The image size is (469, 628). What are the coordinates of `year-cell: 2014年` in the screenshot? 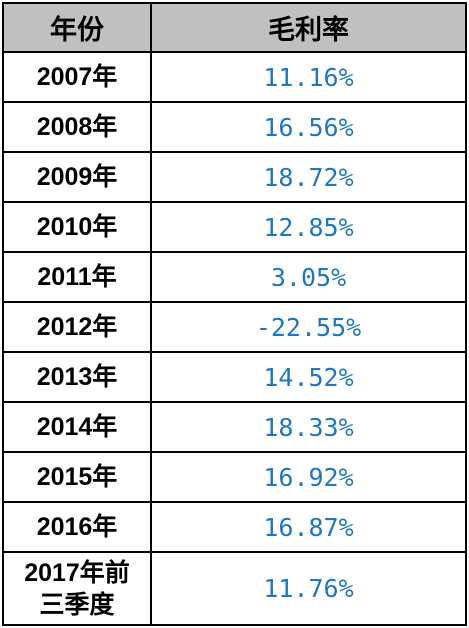 It's located at (77, 427).